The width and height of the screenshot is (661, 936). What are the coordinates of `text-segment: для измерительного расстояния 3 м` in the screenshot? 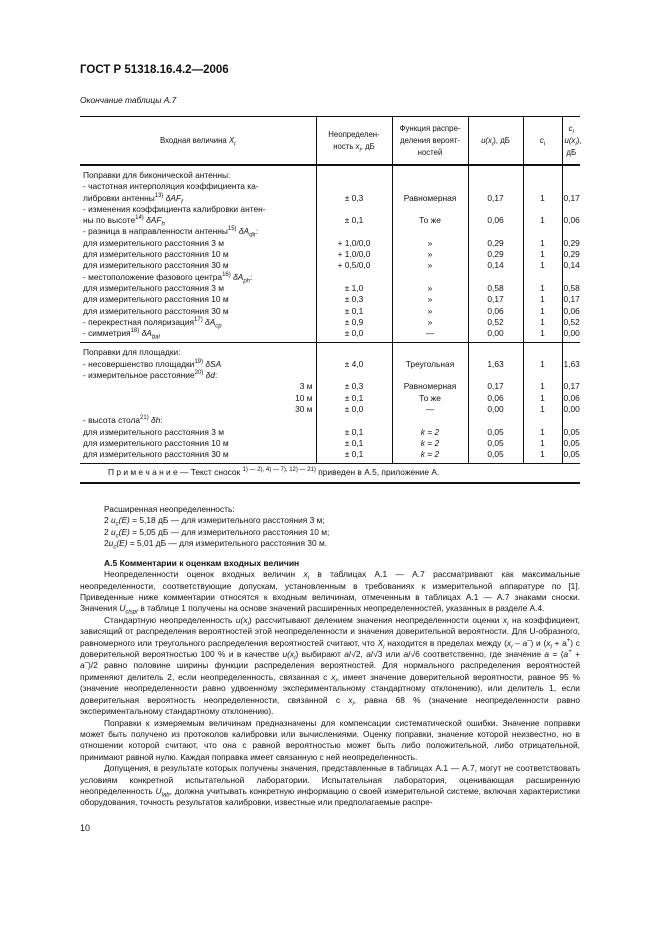 It's located at (153, 431).